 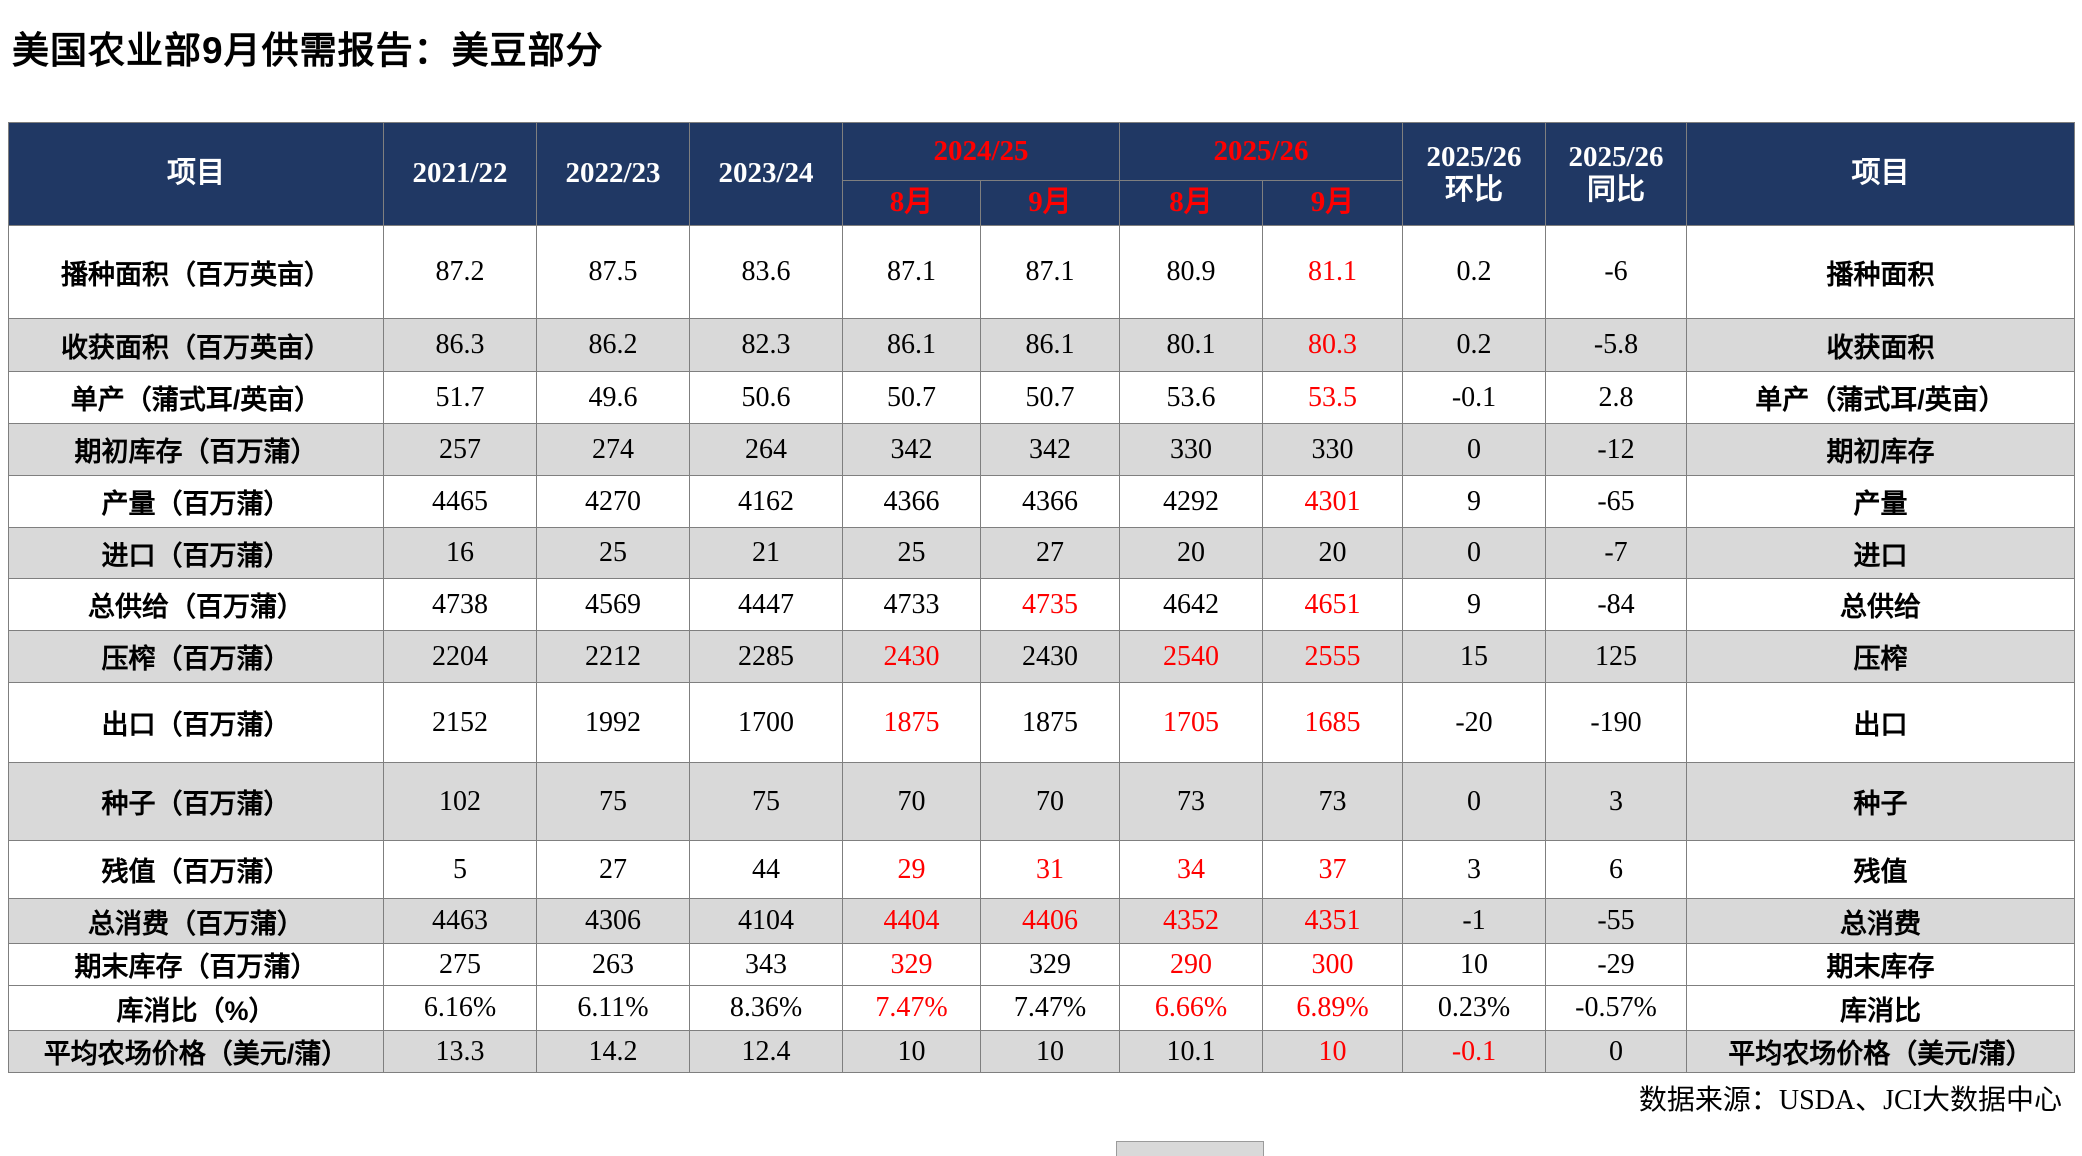 I want to click on value-cell: 4651, so click(x=1332, y=604).